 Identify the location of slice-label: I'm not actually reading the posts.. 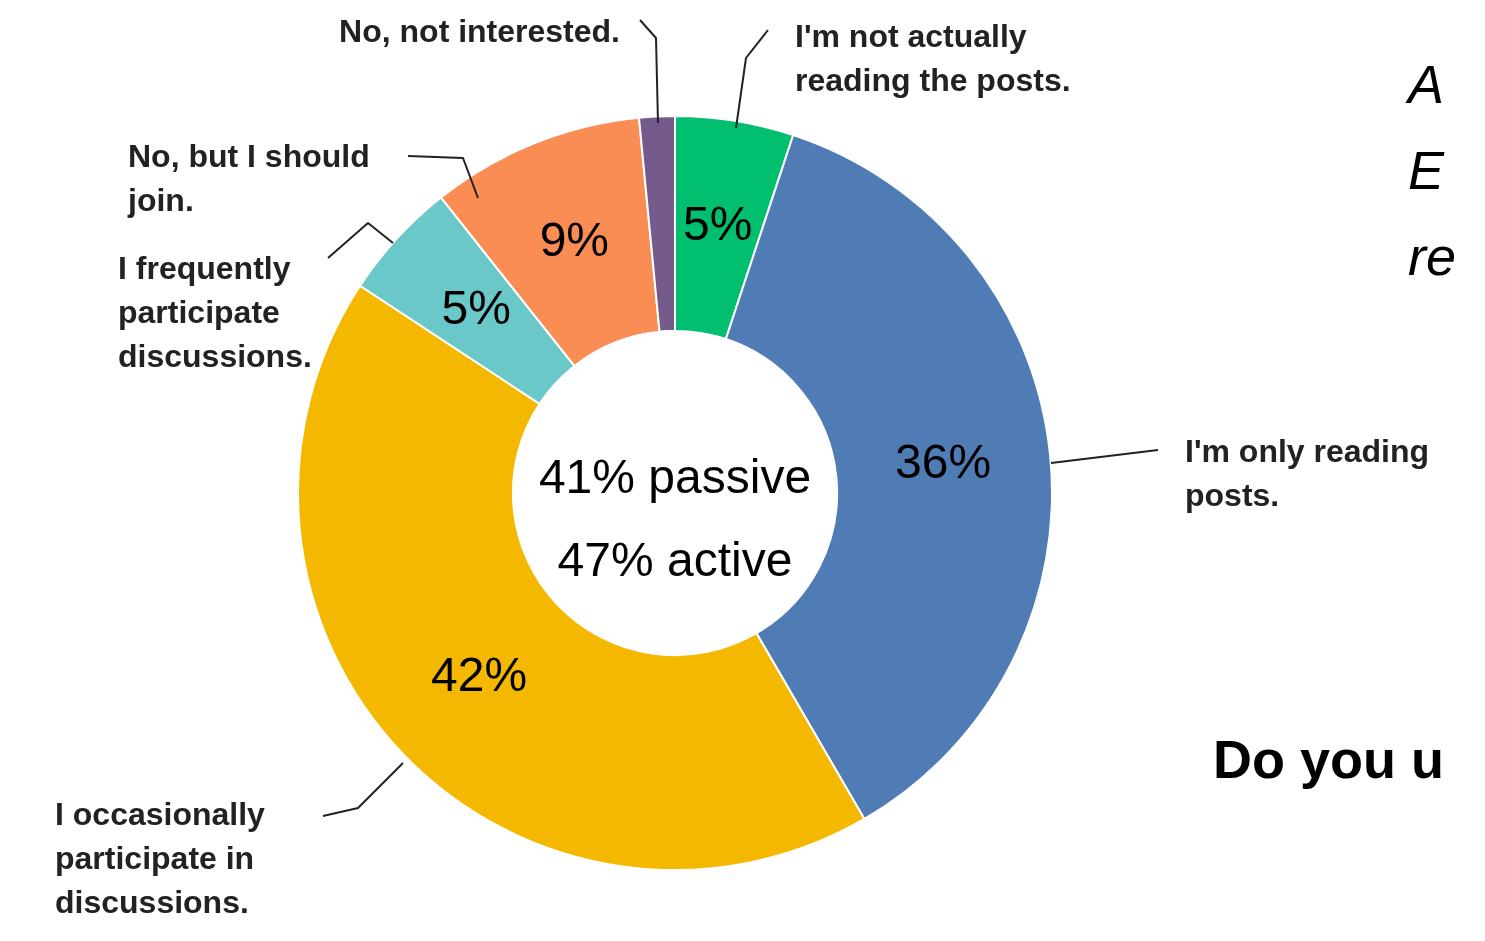
(933, 57).